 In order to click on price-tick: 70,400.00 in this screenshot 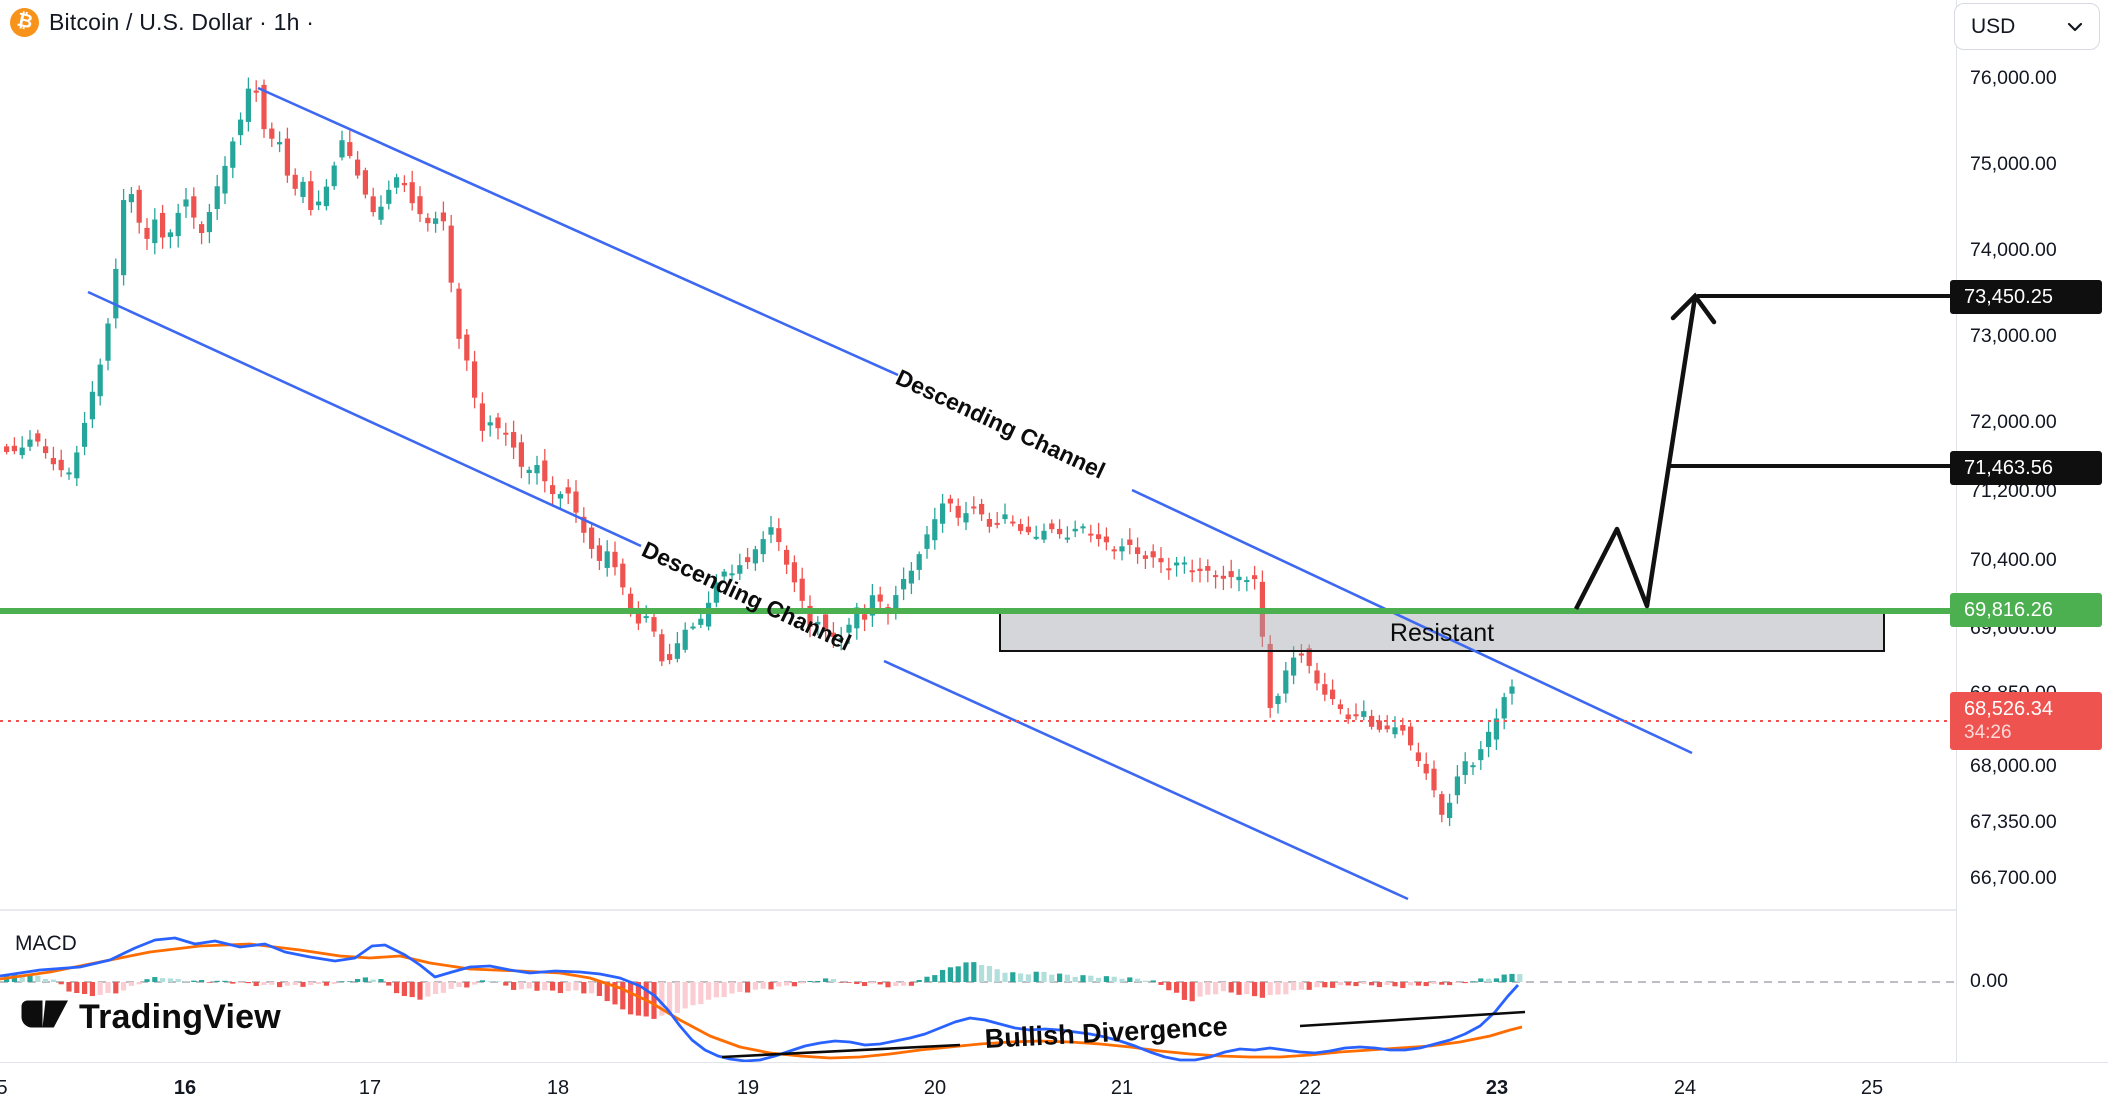, I will do `click(2013, 559)`.